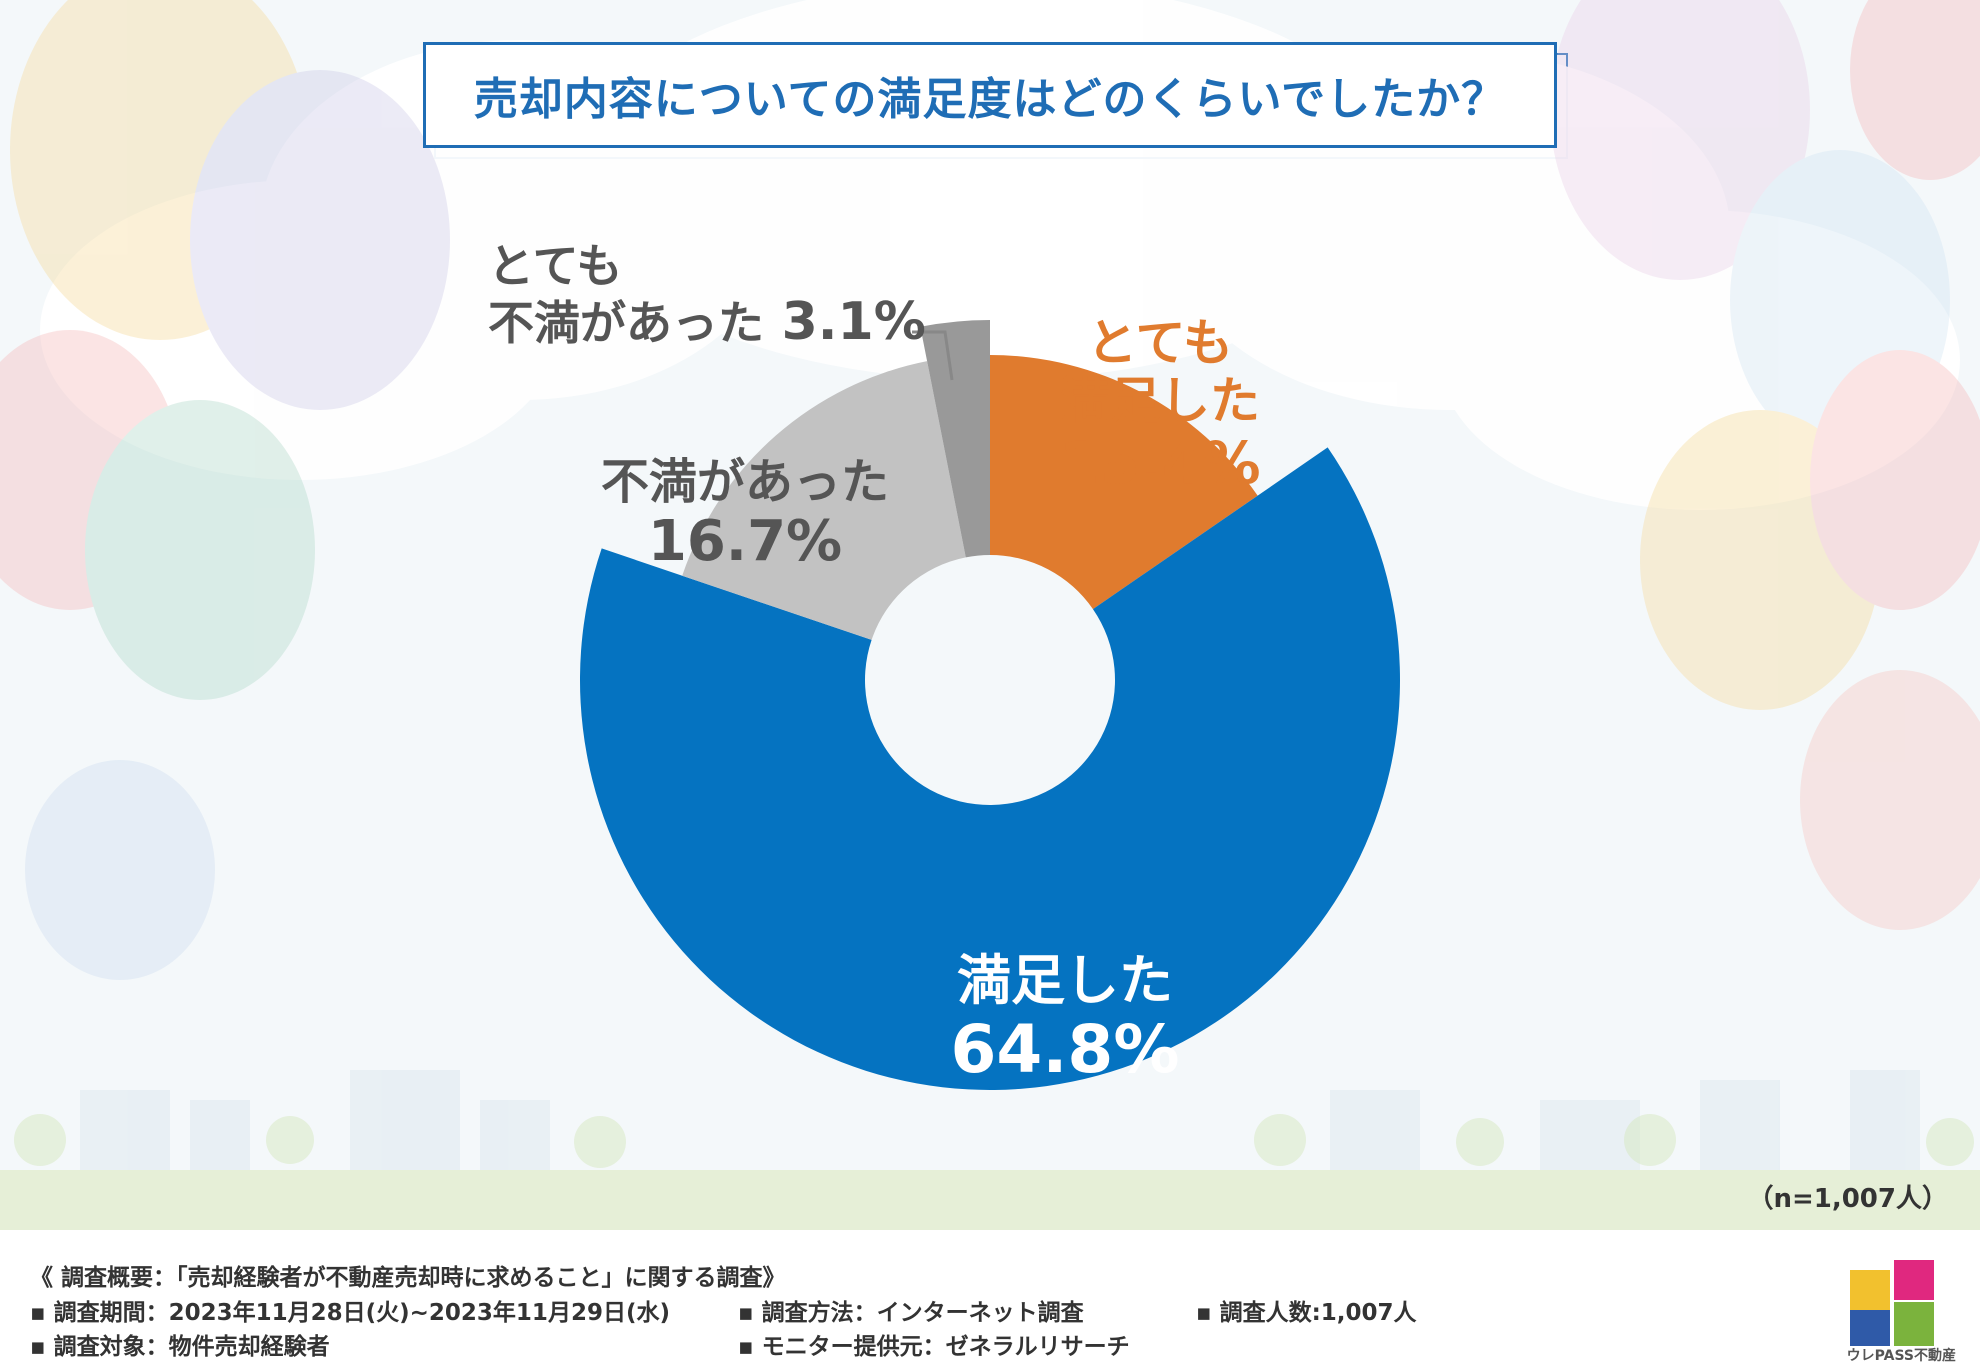 The height and width of the screenshot is (1371, 1980). I want to click on label-dissatisfied: 不満があった 16.7%, so click(745, 514).